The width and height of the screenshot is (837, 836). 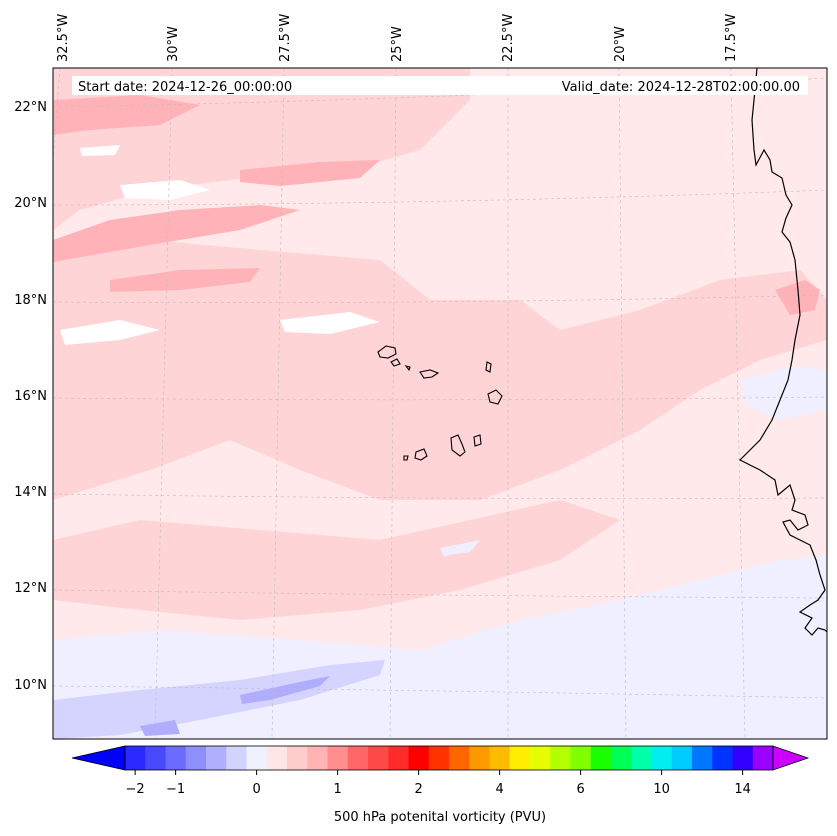 I want to click on lon-label: 27.5°W, so click(x=285, y=38).